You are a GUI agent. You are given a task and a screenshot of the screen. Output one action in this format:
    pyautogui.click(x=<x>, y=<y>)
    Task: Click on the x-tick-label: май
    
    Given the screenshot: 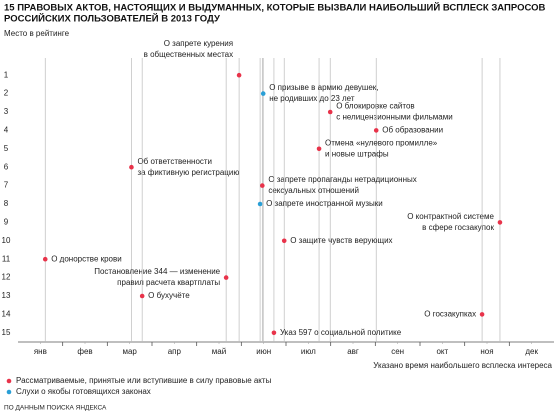 What is the action you would take?
    pyautogui.click(x=219, y=351)
    